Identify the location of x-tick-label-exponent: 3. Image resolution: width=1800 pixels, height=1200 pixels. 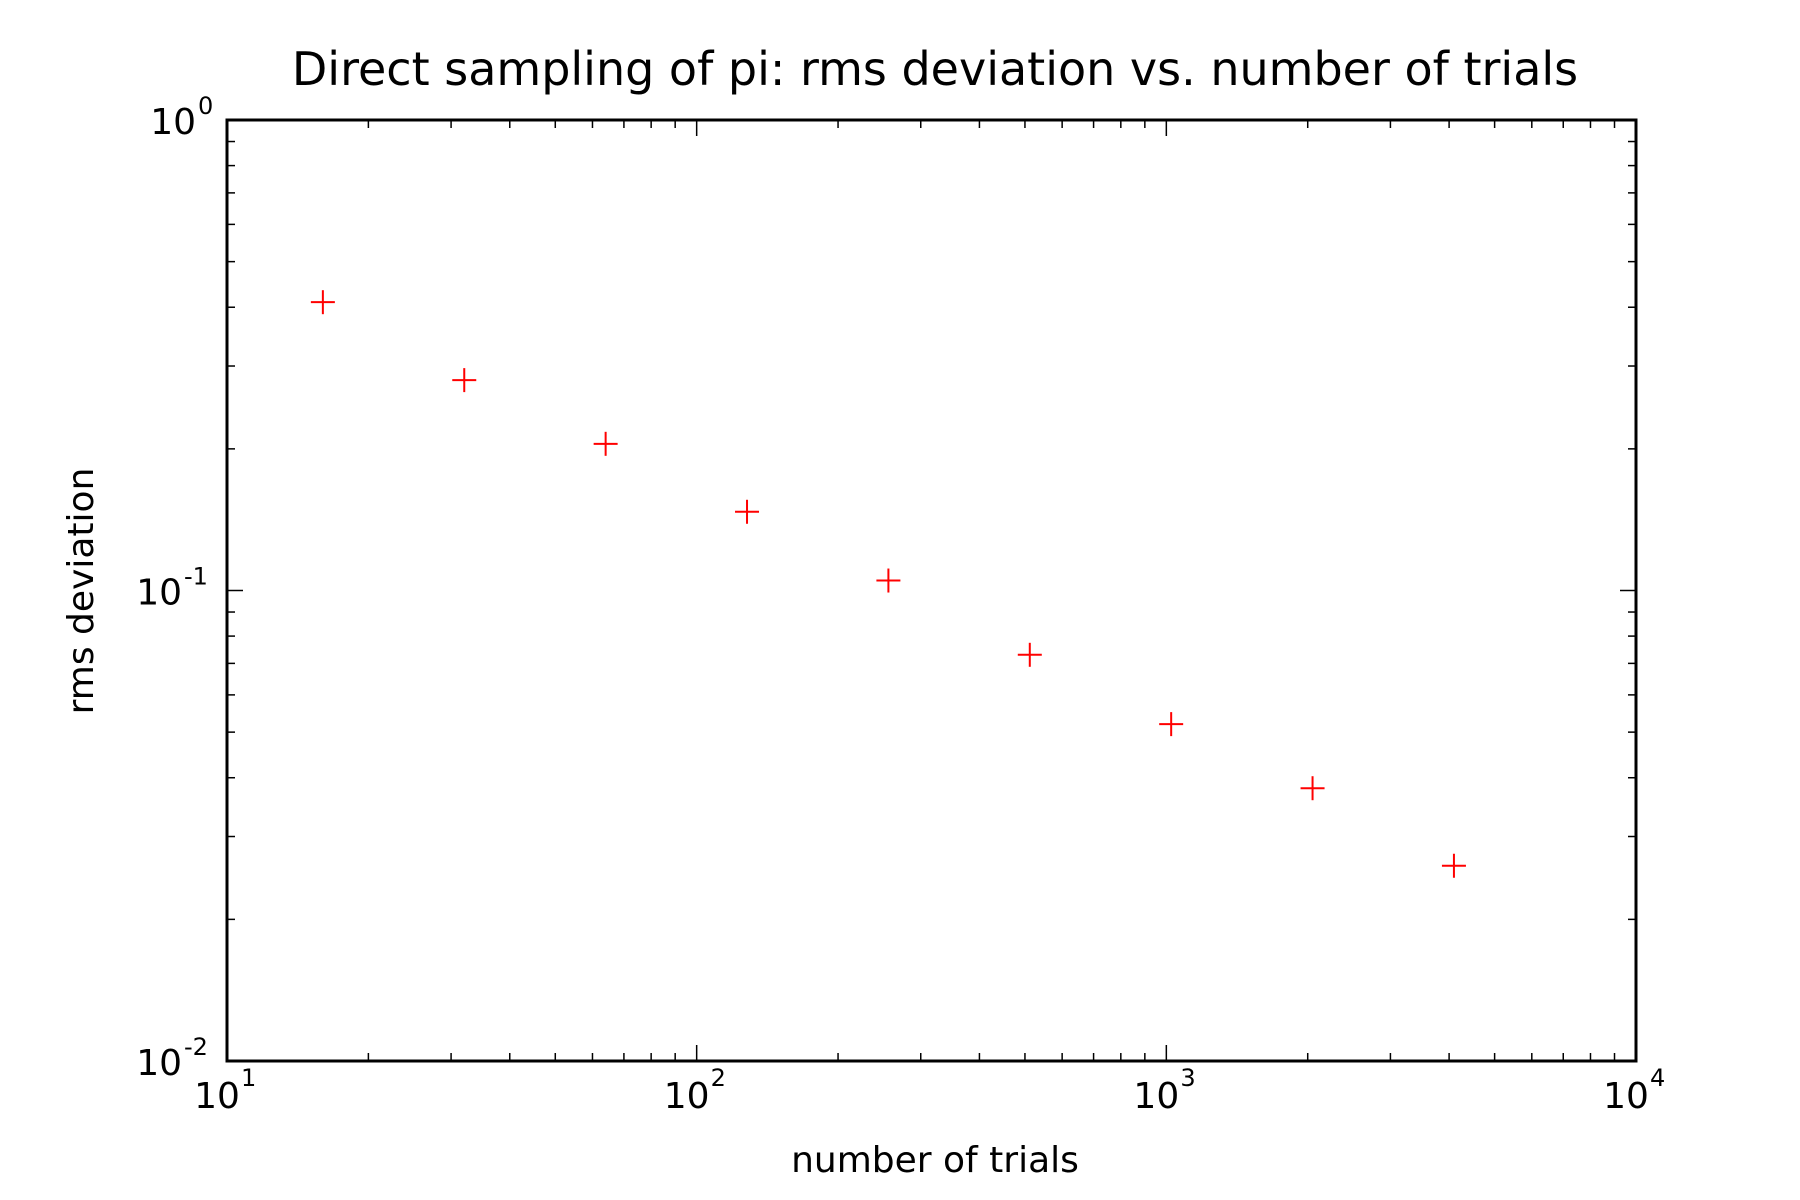
(1187, 1078).